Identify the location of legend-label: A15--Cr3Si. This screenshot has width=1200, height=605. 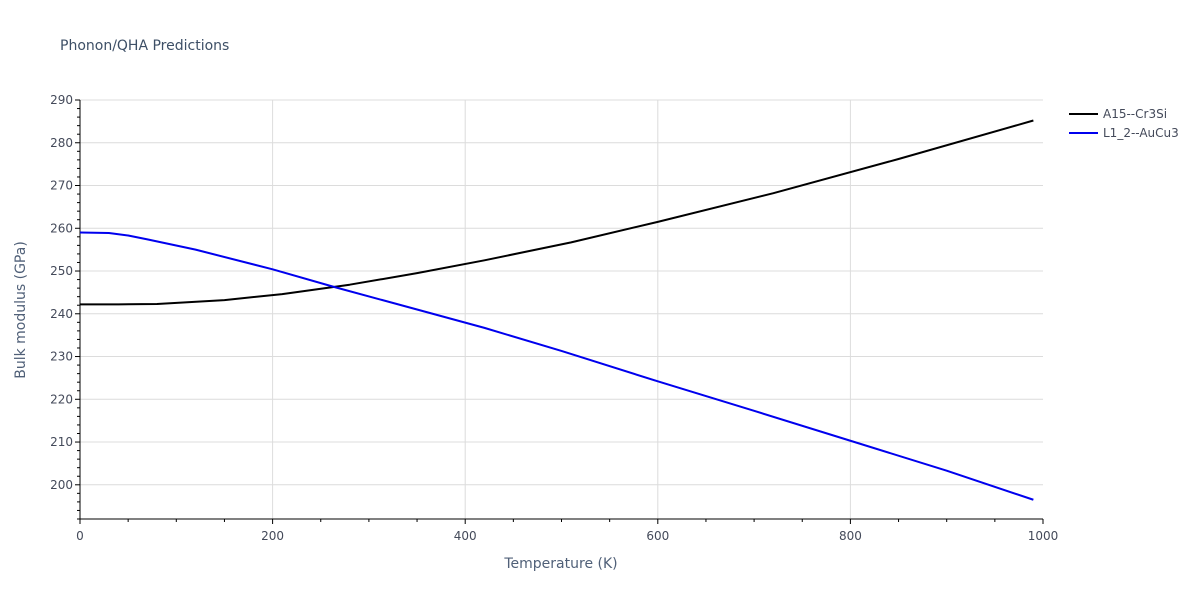
(1135, 114).